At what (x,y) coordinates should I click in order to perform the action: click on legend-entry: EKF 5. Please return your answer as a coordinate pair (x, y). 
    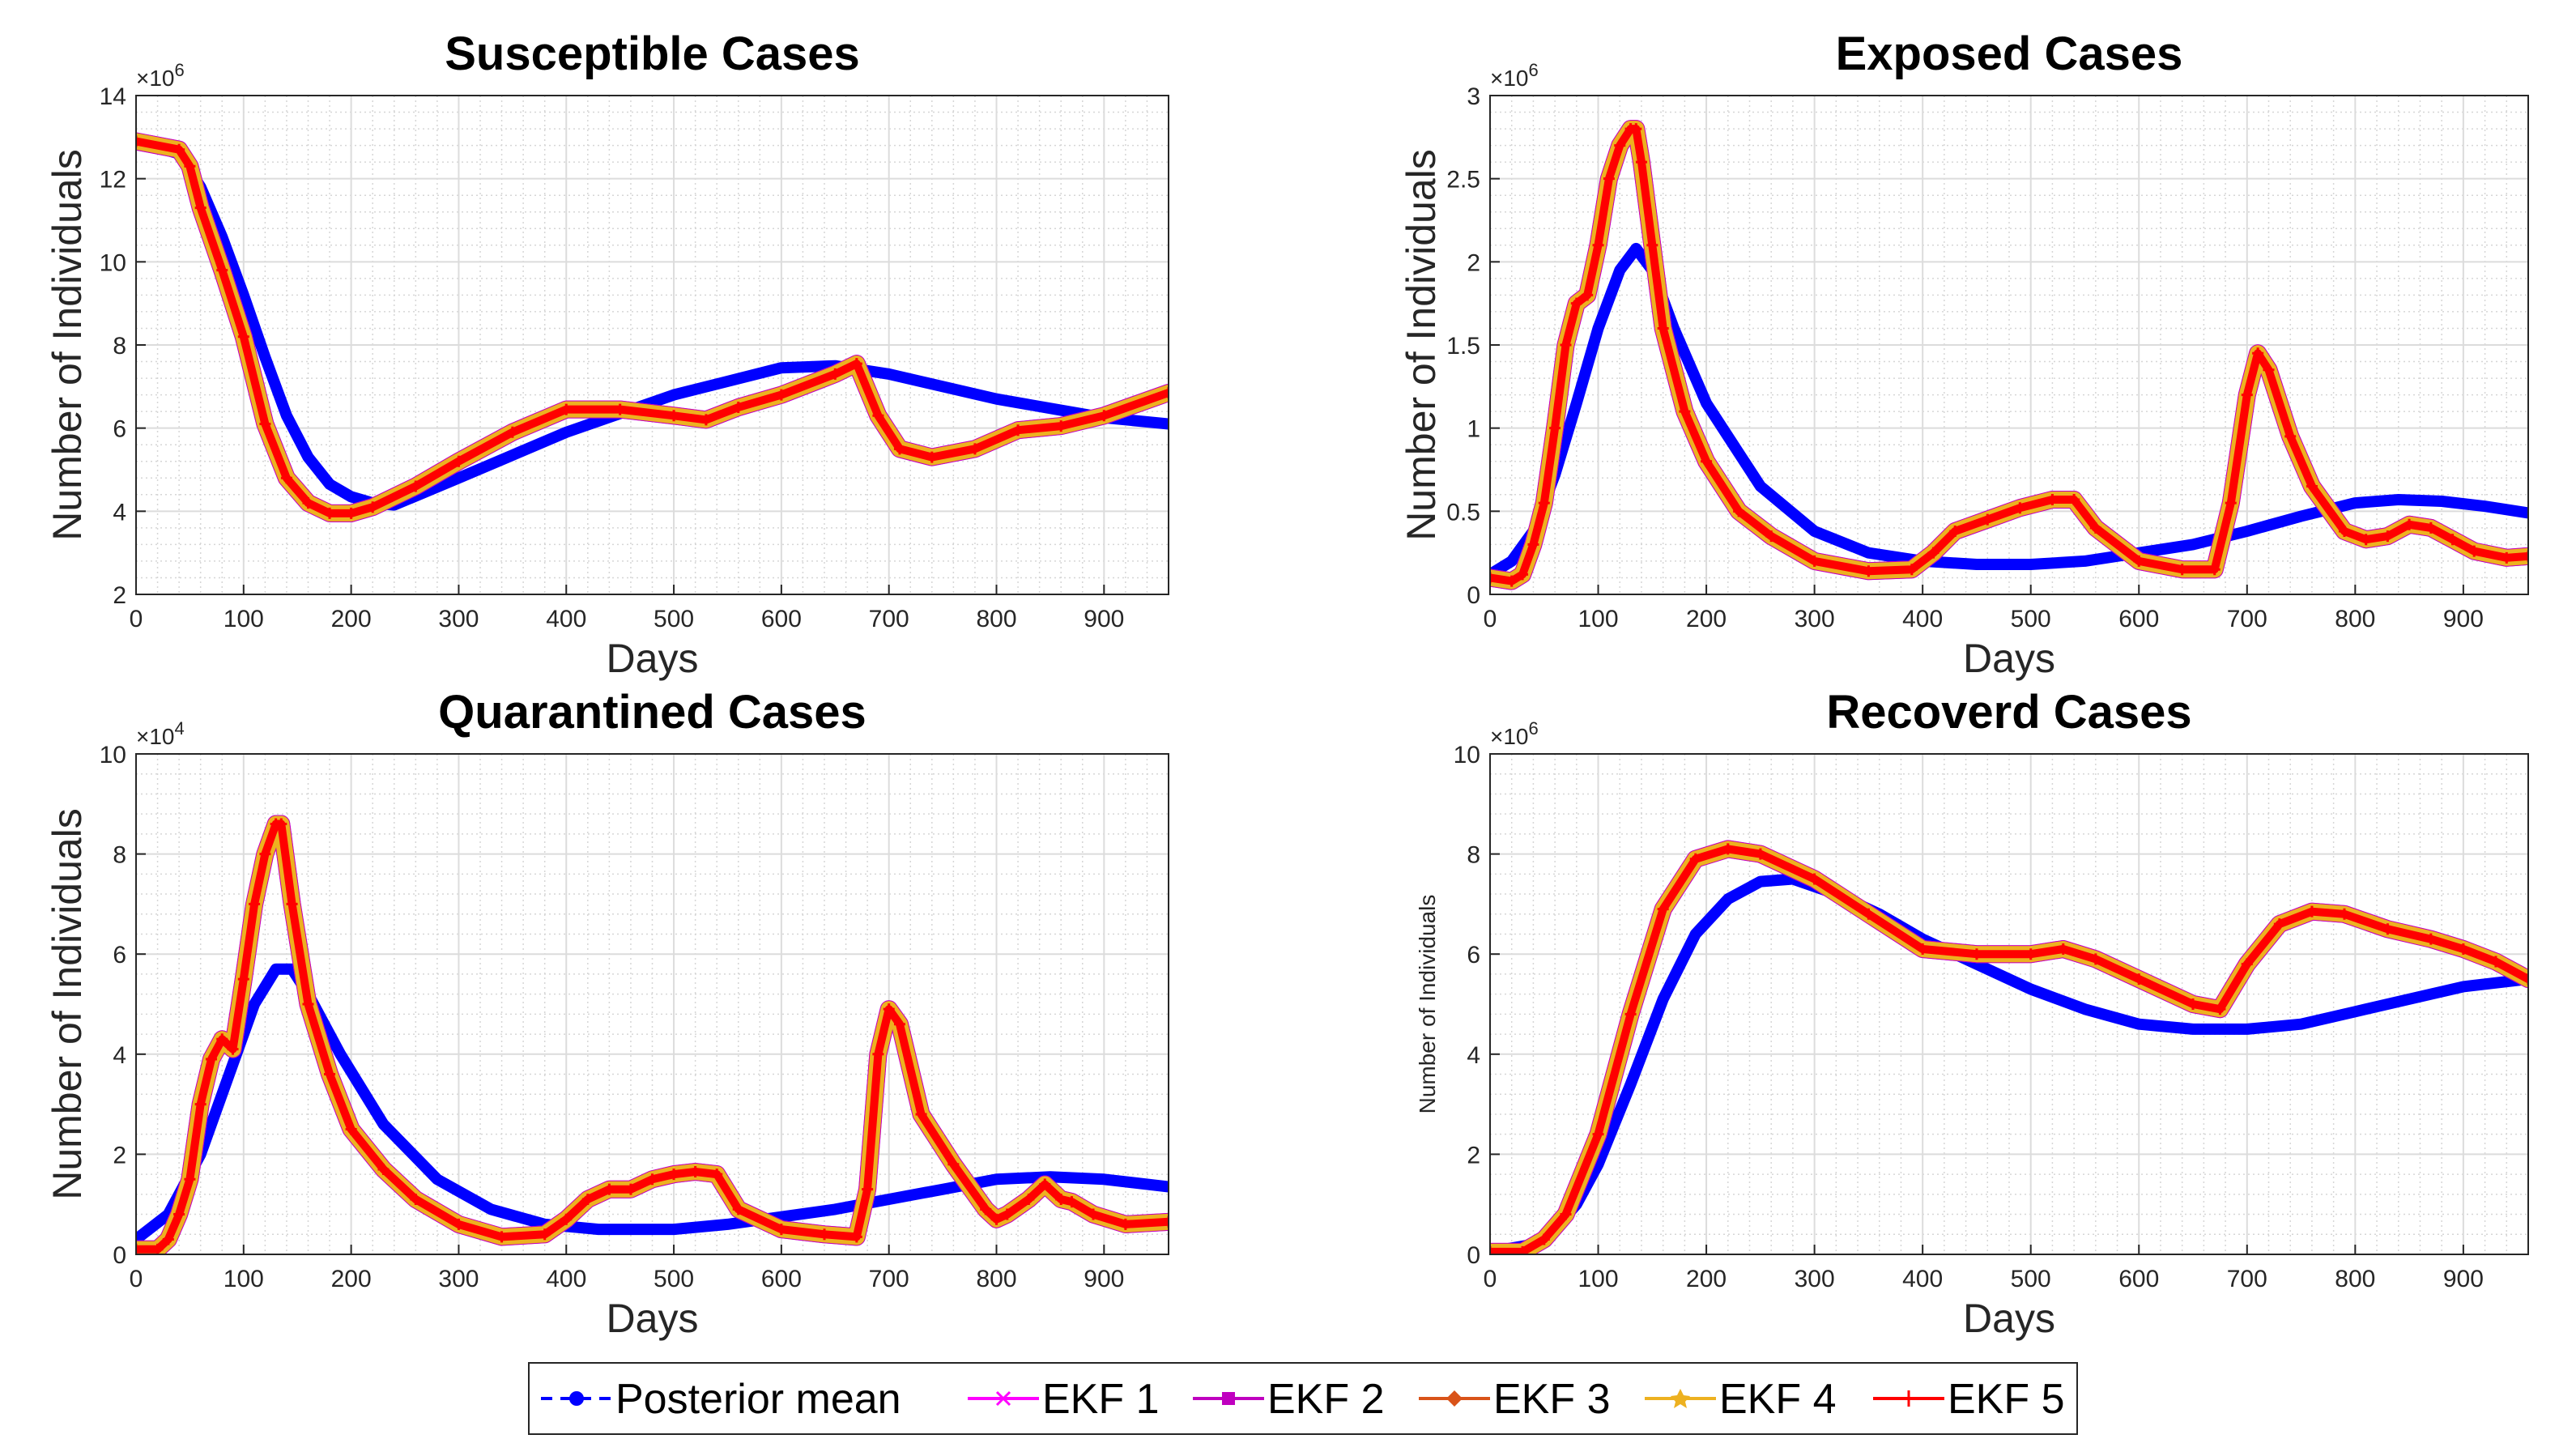
    Looking at the image, I should click on (1969, 1399).